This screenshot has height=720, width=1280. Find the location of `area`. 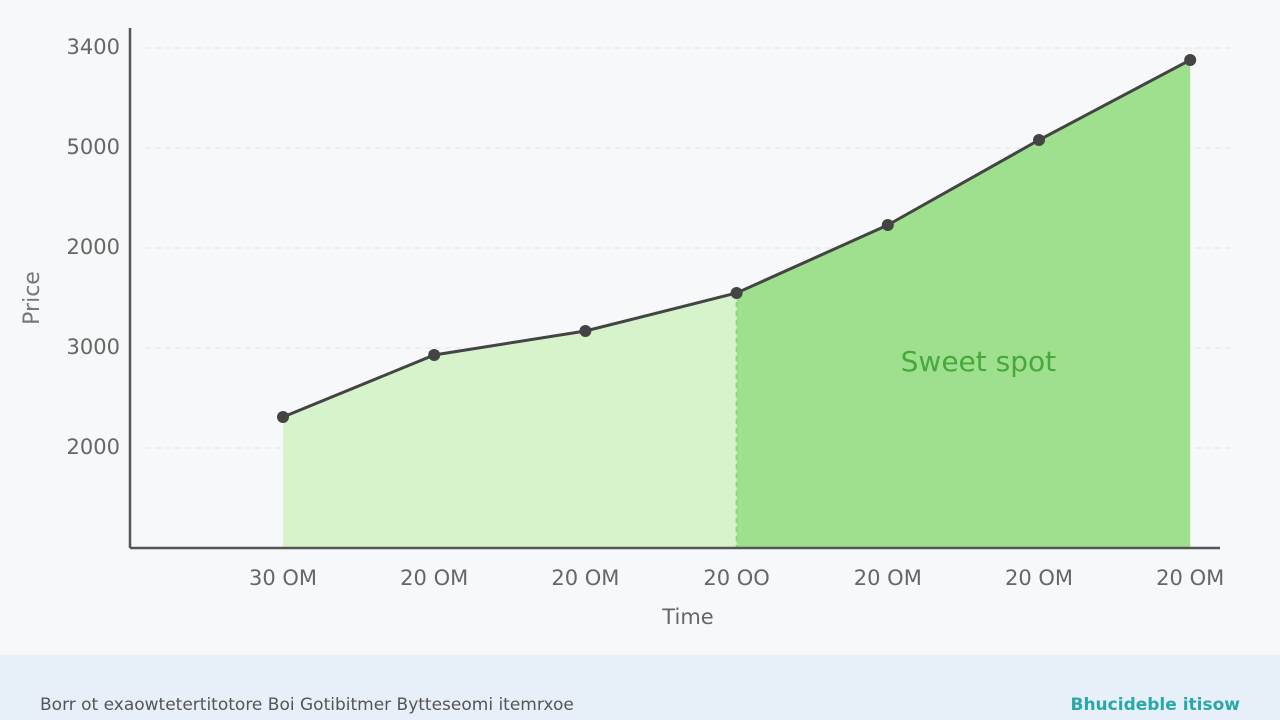

area is located at coordinates (510, 420).